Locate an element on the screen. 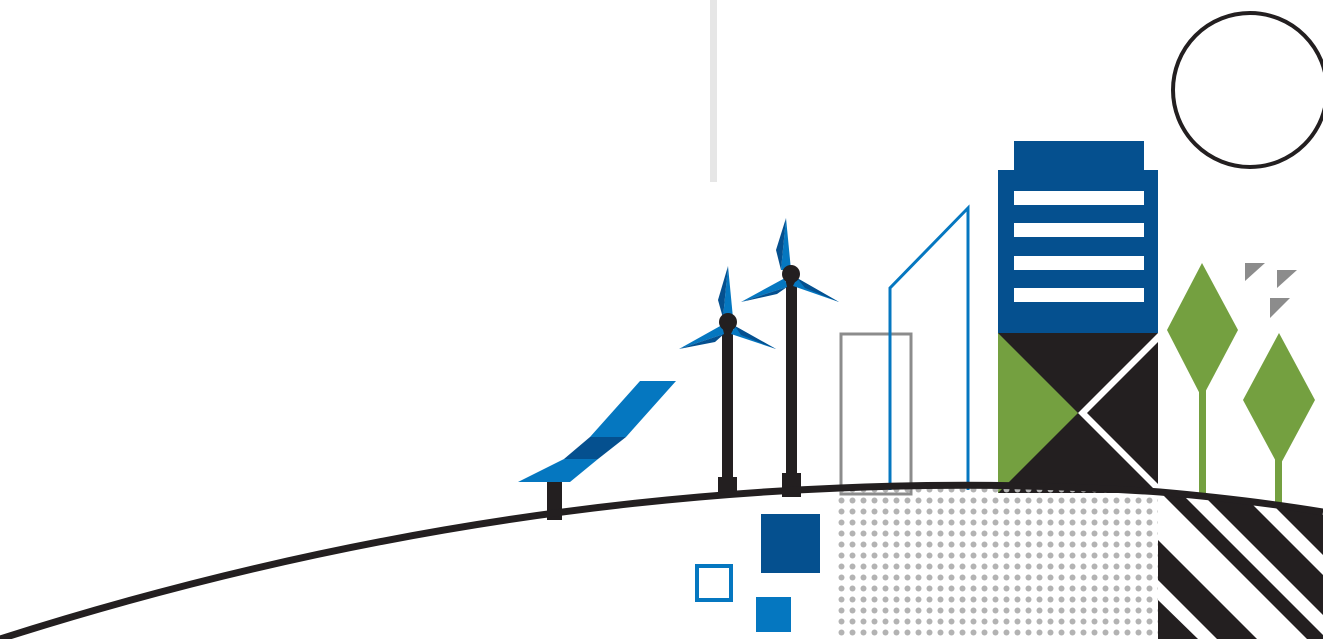 The width and height of the screenshot is (1323, 639). office-tower is located at coordinates (1078, 317).